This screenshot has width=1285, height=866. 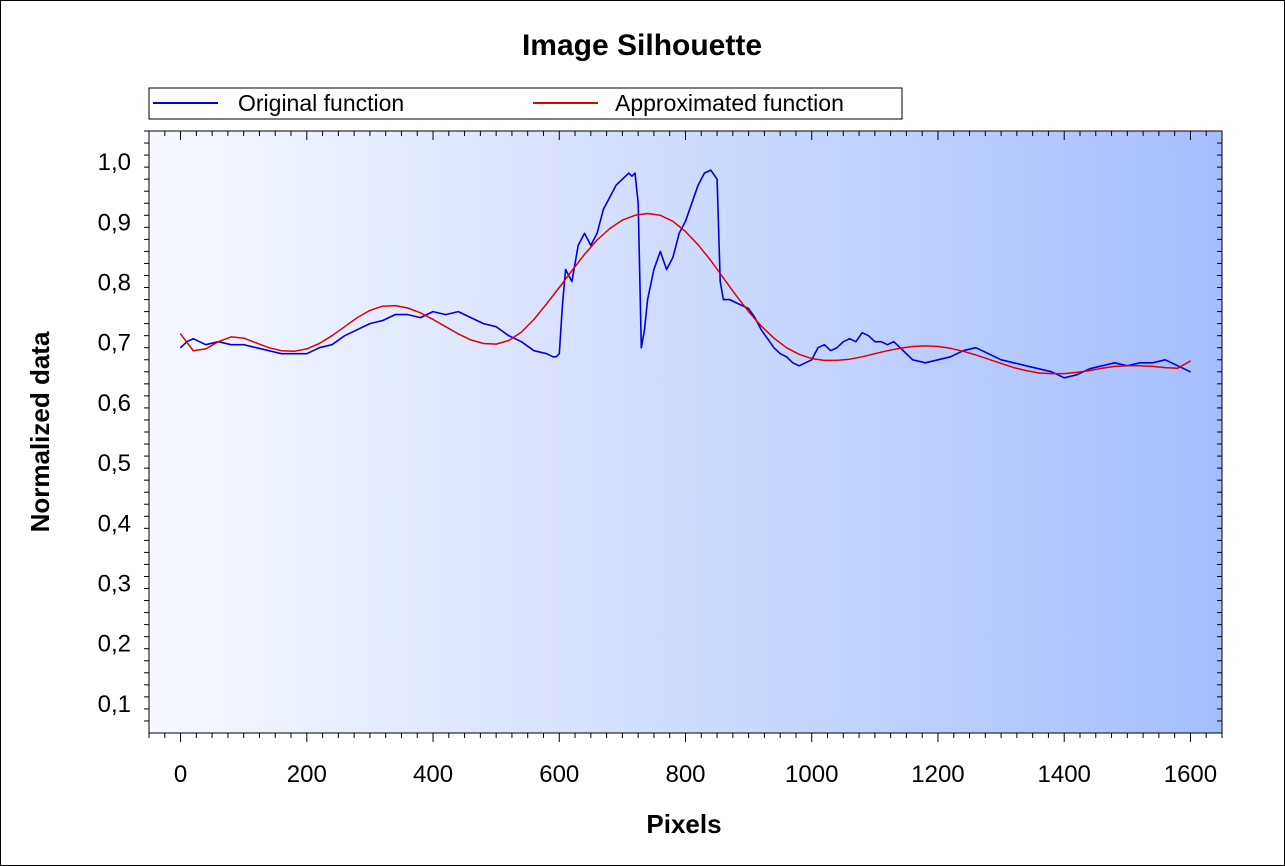 I want to click on y-tick-label: 0,7, so click(x=114, y=343).